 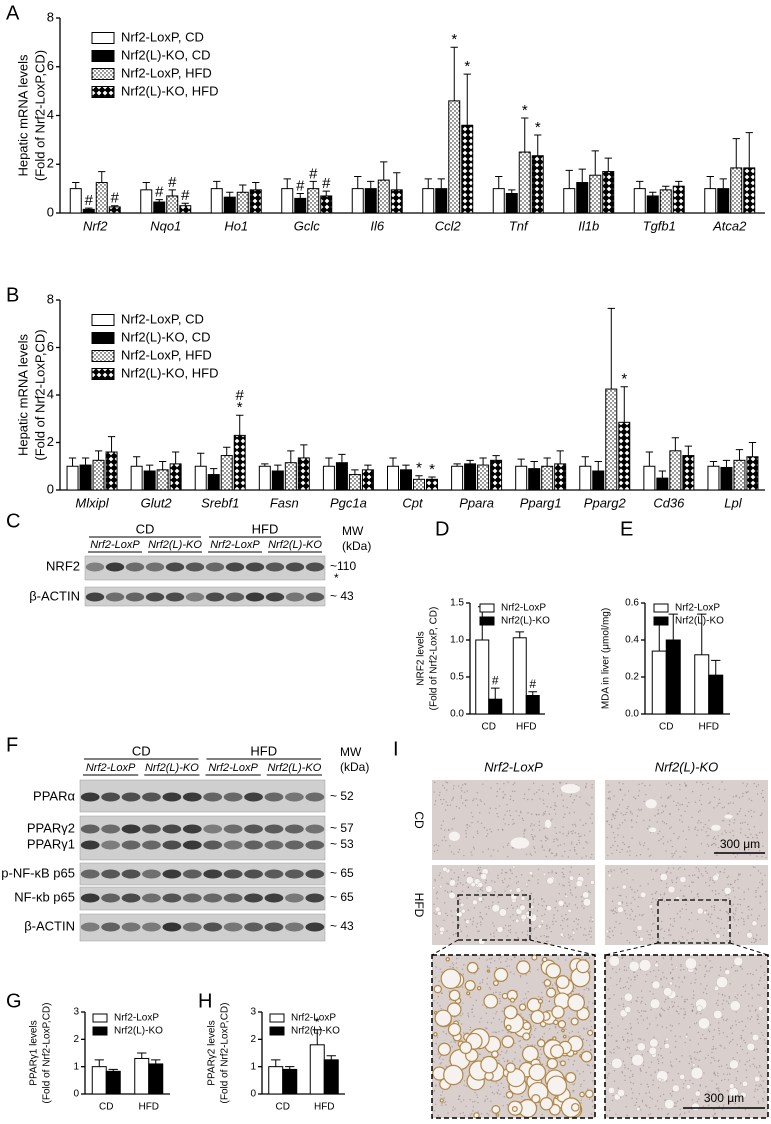 What do you see at coordinates (34, 1052) in the screenshot?
I see `y-axis-label: PPARγ1 levels` at bounding box center [34, 1052].